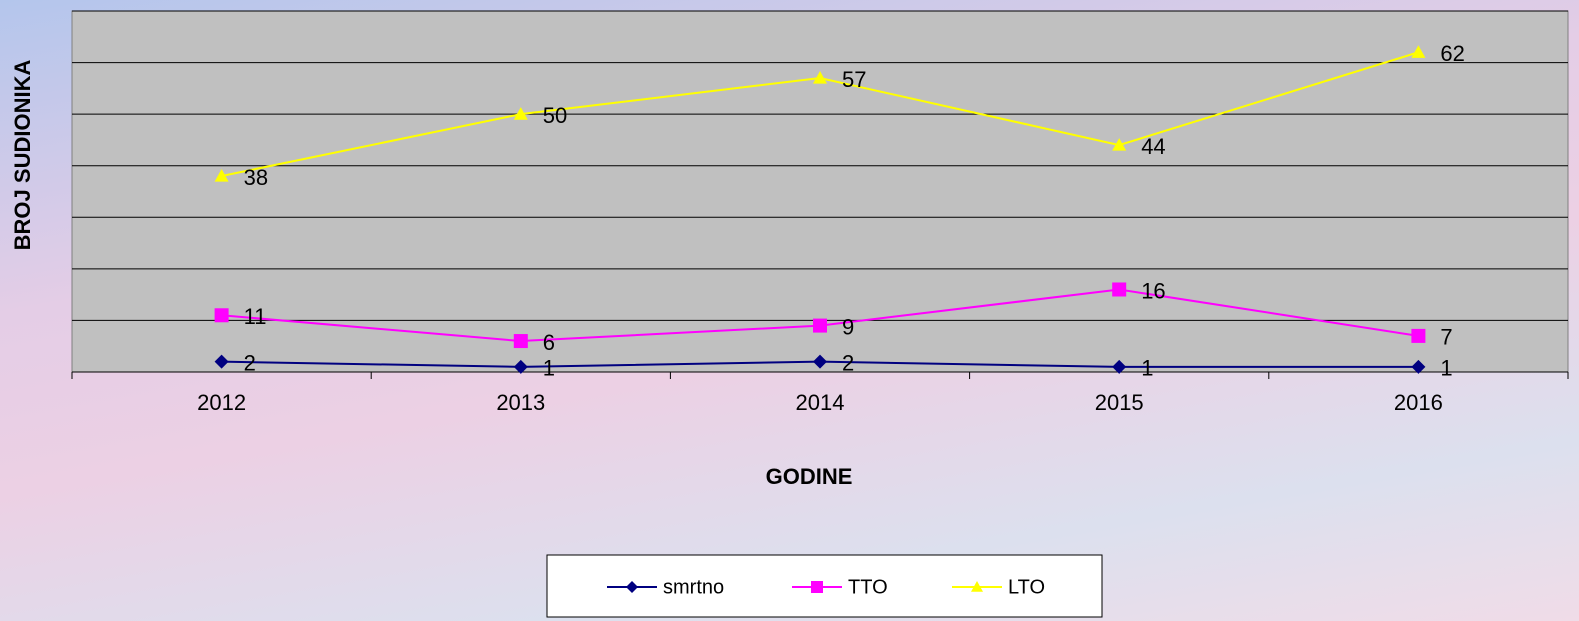  I want to click on data-label: 9, so click(848, 326).